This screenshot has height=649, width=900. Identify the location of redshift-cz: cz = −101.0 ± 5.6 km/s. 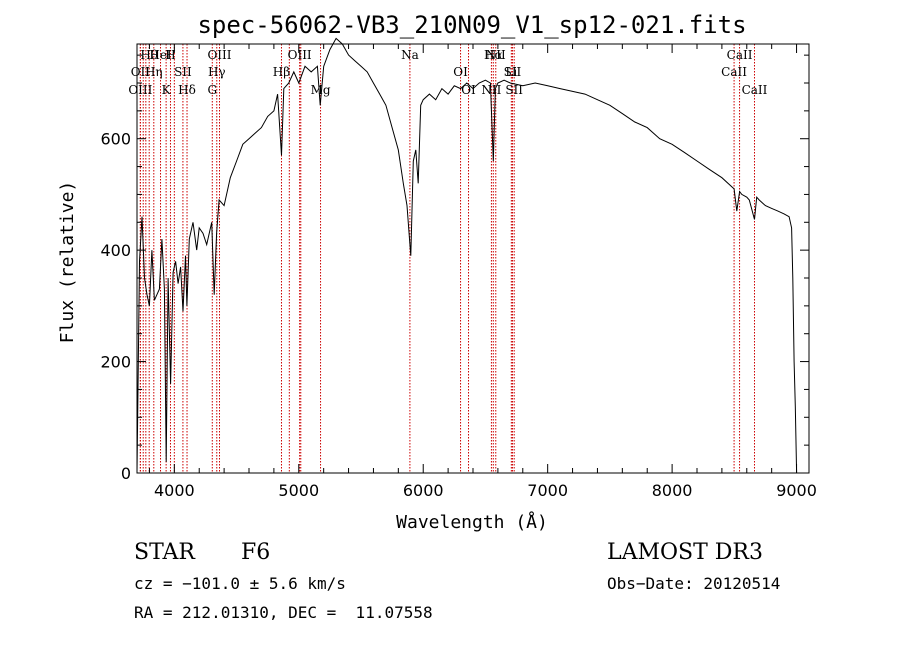
(240, 583).